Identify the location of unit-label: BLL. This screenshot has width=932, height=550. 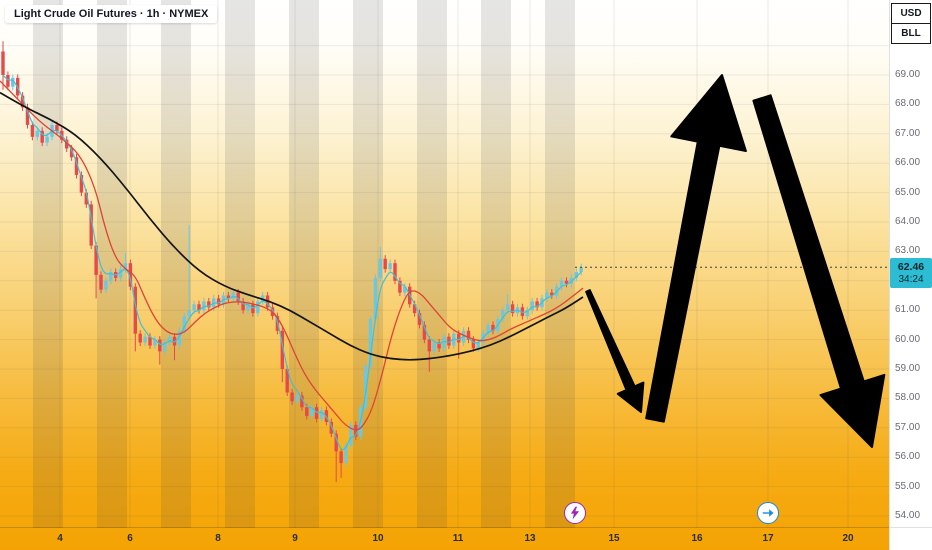
(911, 33).